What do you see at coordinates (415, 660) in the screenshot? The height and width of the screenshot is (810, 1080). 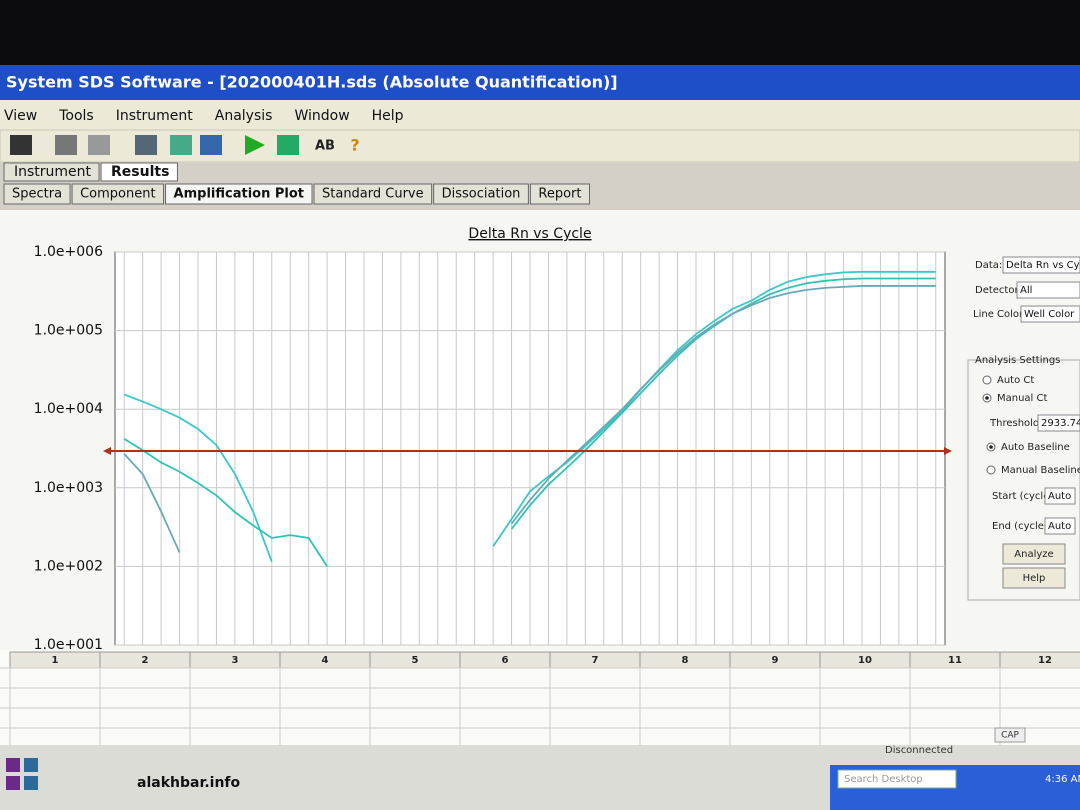 I see `column-label: 5` at bounding box center [415, 660].